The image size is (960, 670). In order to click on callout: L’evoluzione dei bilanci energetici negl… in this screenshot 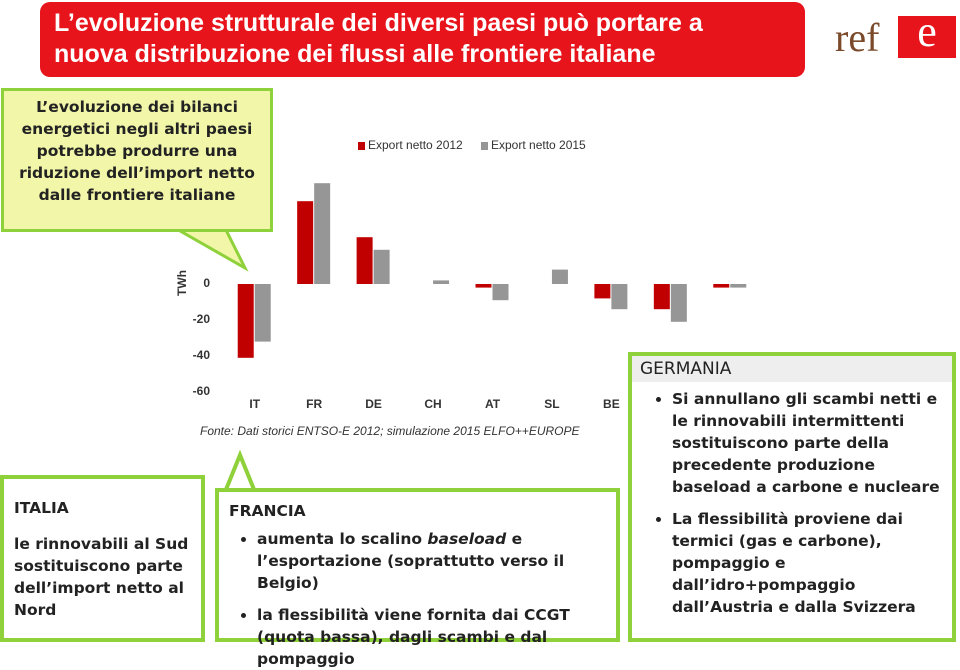, I will do `click(137, 160)`.